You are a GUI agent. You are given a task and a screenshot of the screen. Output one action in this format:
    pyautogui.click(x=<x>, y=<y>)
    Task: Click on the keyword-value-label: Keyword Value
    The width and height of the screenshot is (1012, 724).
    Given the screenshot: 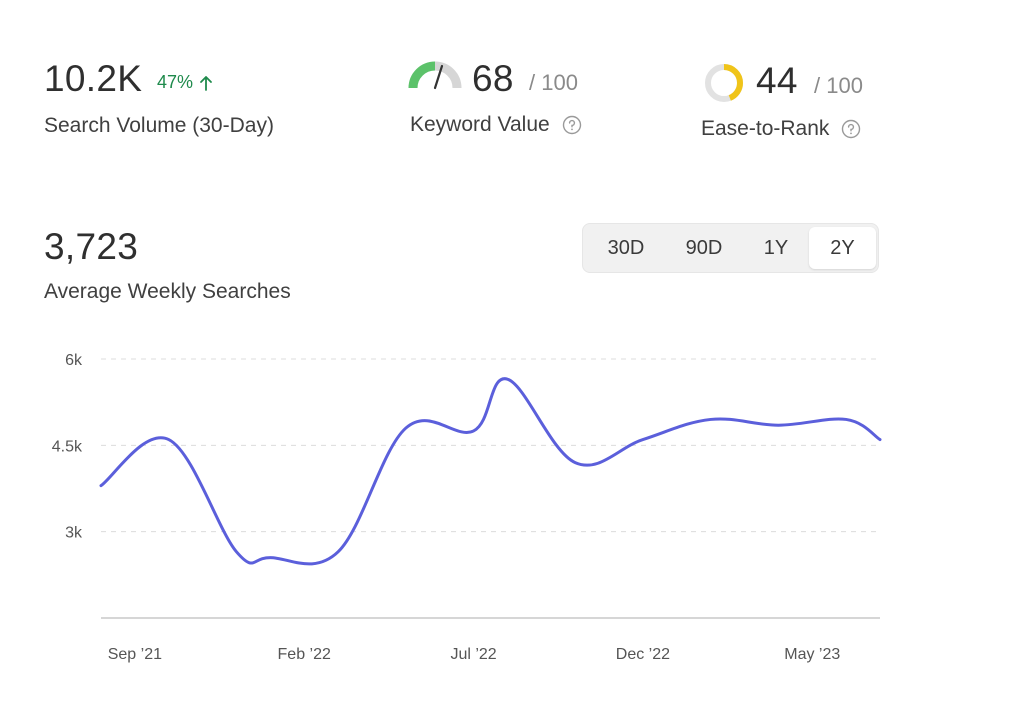 What is the action you would take?
    pyautogui.click(x=480, y=124)
    